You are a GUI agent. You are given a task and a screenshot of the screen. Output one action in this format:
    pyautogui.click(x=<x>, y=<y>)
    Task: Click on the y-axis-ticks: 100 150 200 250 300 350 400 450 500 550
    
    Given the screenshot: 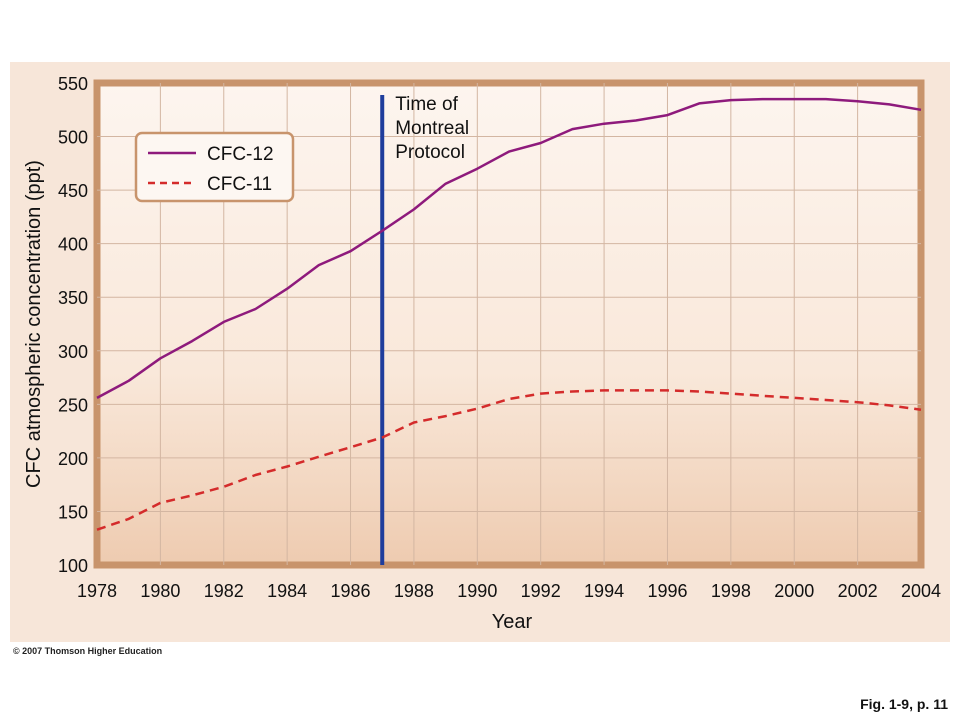 What is the action you would take?
    pyautogui.click(x=73, y=325)
    